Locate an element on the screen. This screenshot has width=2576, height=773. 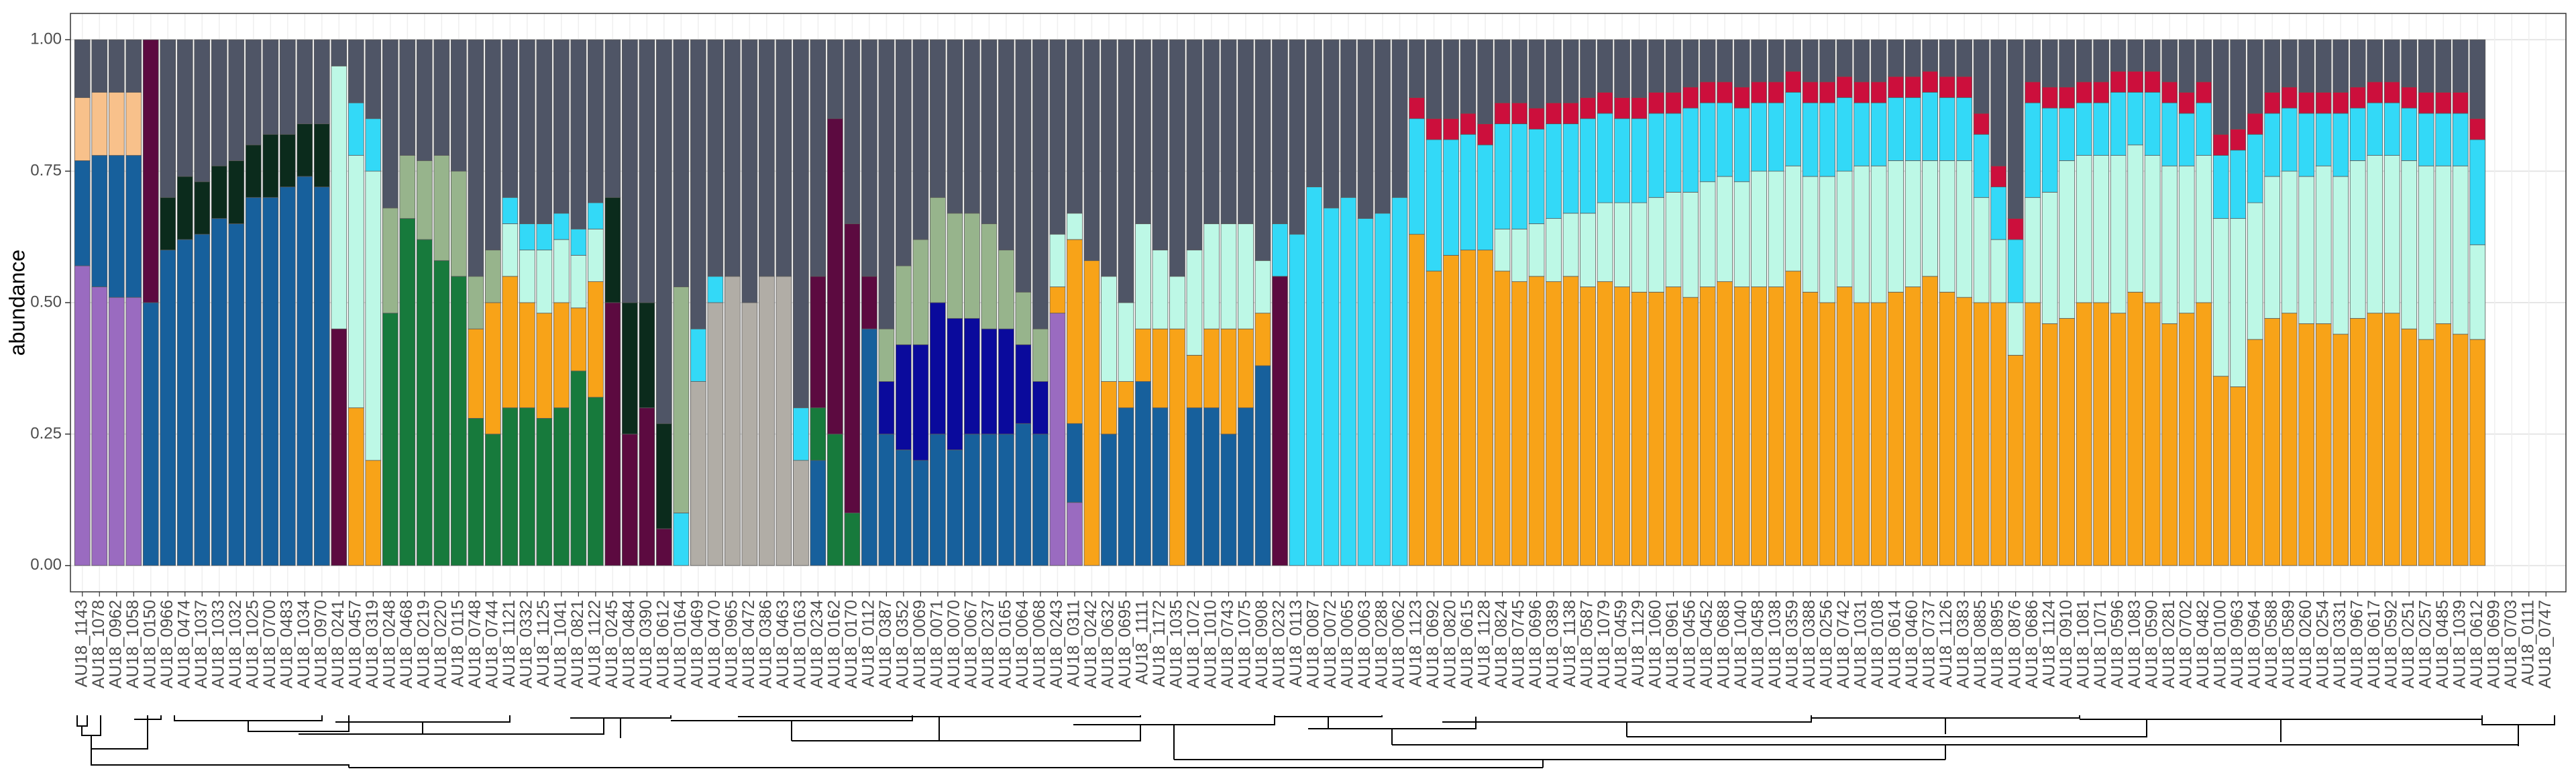
x-tick-label: AU18_0696 is located at coordinates (1535, 644).